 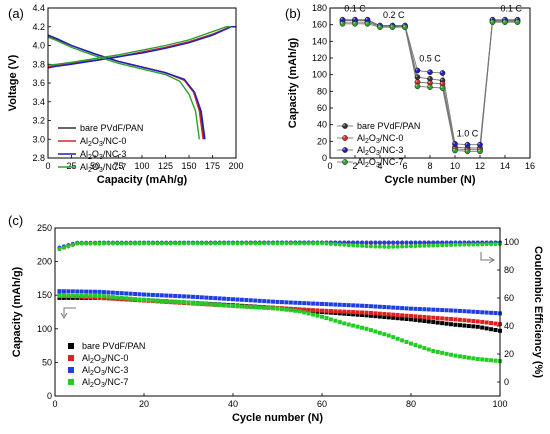 I want to click on legend-swatch, so click(x=71, y=382).